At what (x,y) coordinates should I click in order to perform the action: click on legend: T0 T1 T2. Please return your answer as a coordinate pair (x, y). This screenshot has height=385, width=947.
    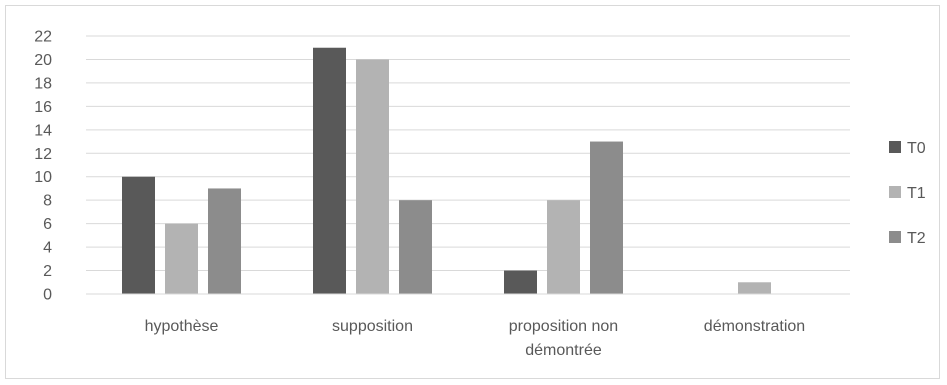
    Looking at the image, I should click on (907, 193).